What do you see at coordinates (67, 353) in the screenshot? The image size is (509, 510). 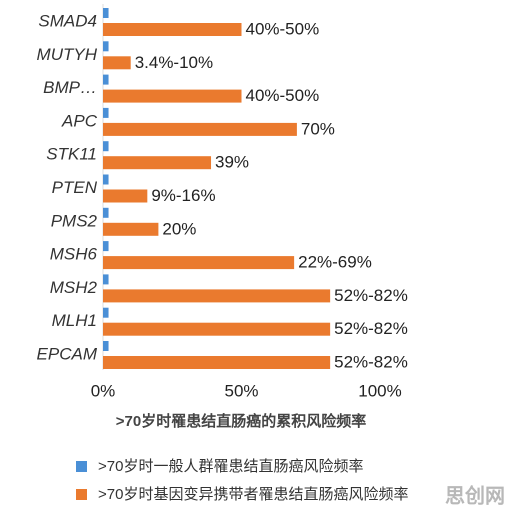 I see `category-label: EPCAM` at bounding box center [67, 353].